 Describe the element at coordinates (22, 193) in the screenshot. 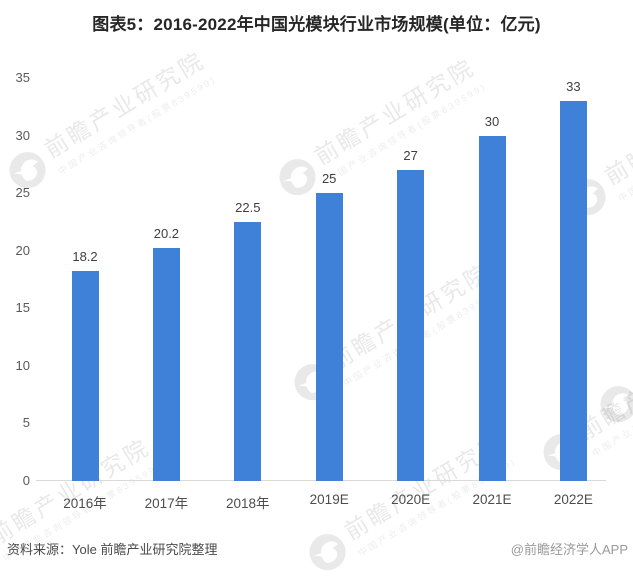

I see `y-axis-tick-label: 25` at that location.